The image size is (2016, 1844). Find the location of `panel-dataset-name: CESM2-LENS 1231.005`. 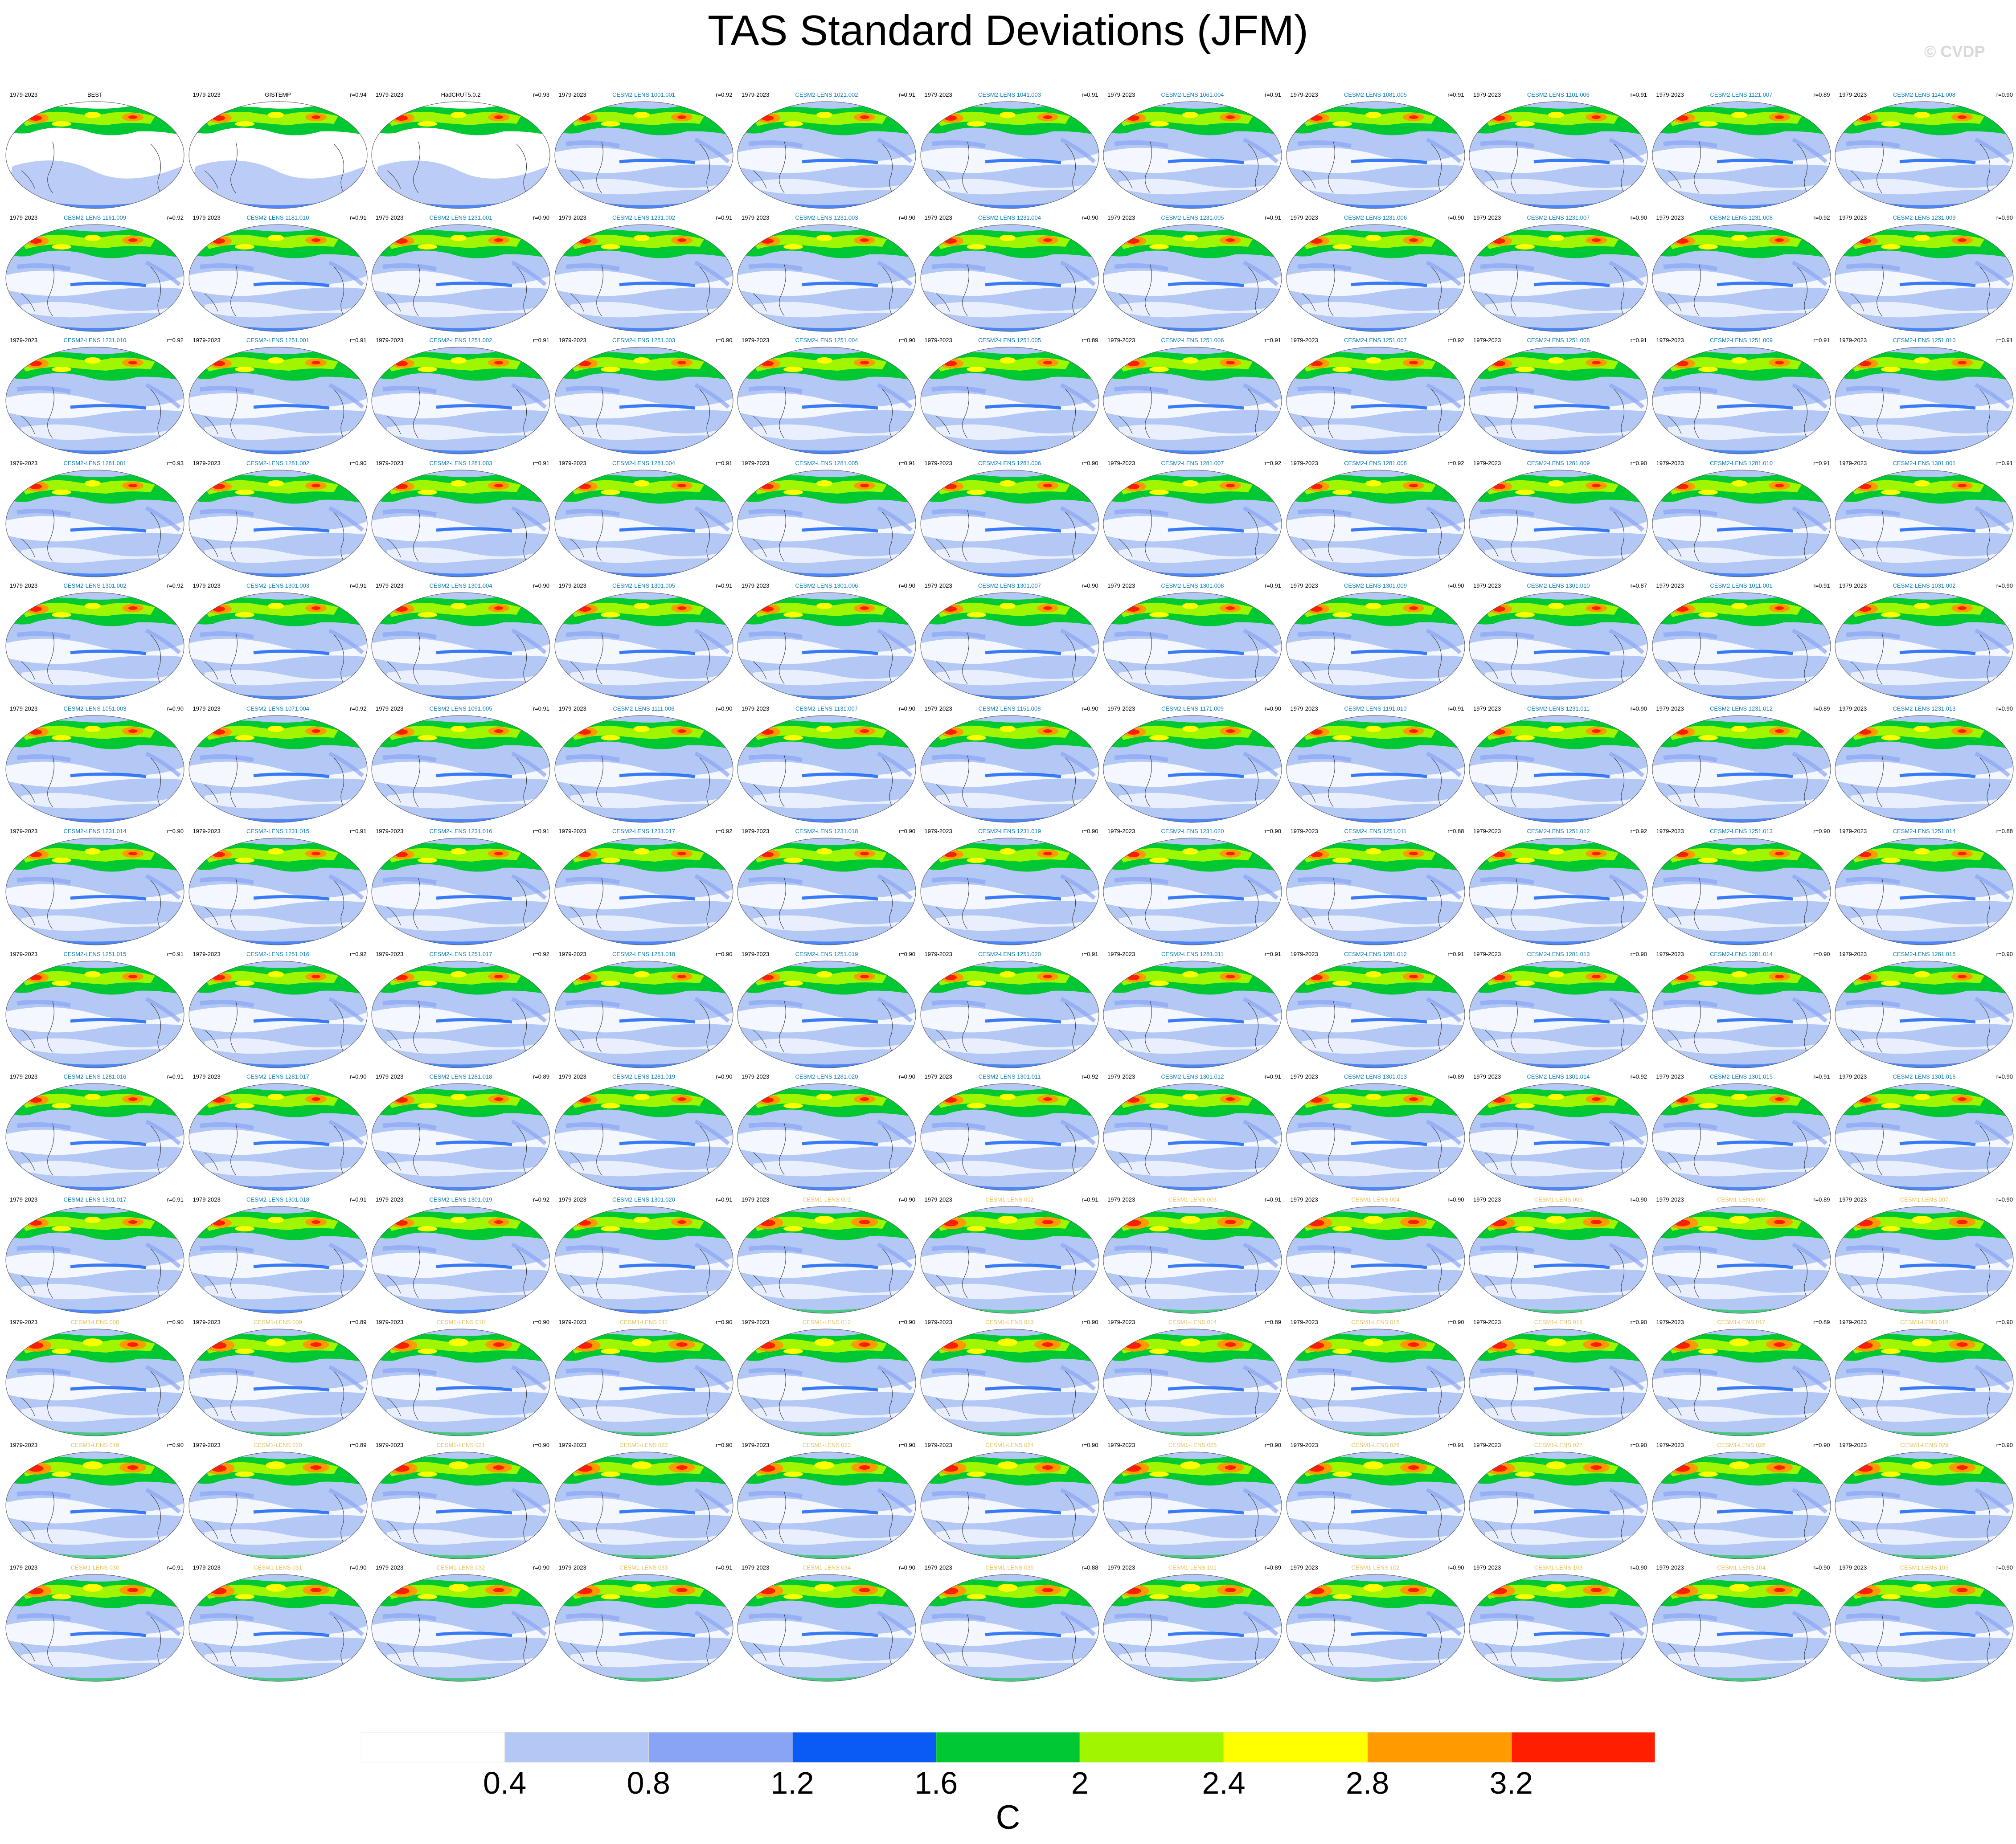

panel-dataset-name: CESM2-LENS 1231.005 is located at coordinates (1192, 217).